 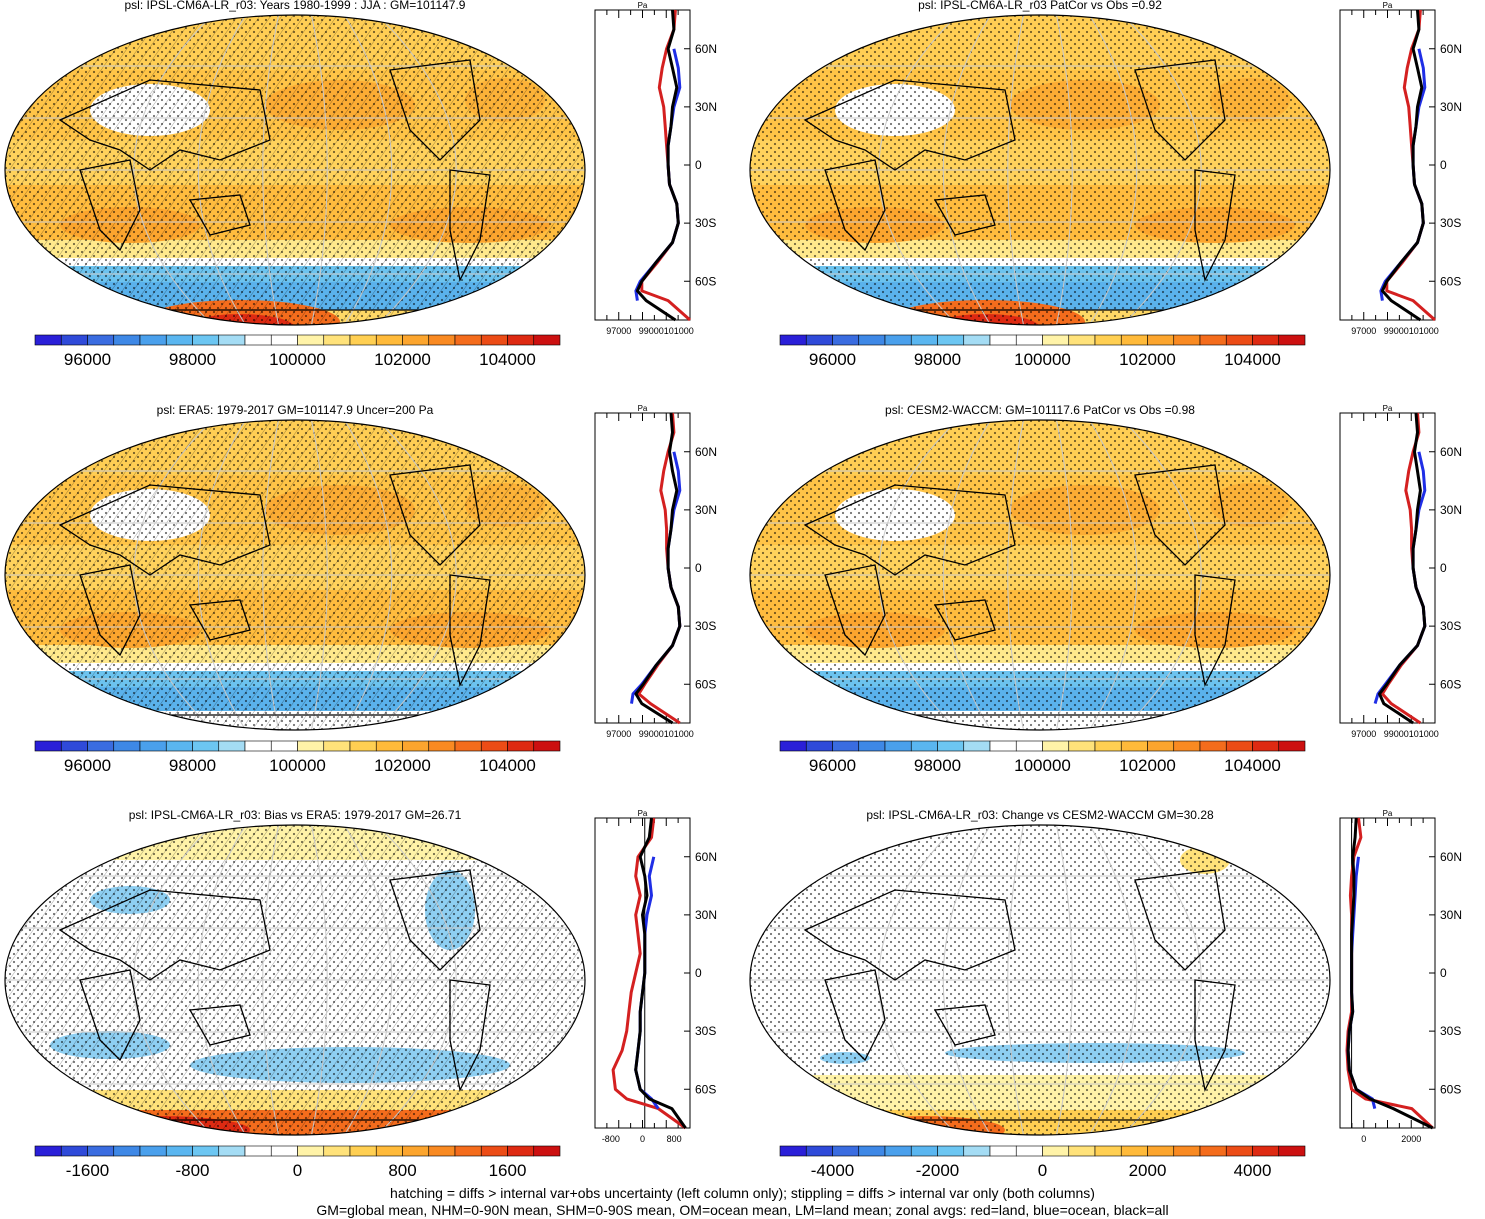 I want to click on zonal-tick-label: 97000, so click(x=618, y=734).